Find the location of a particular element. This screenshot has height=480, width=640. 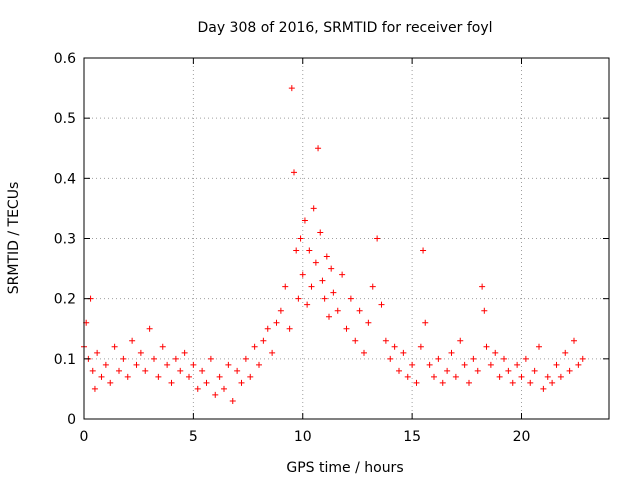

x-tick-label: 5 is located at coordinates (193, 437).